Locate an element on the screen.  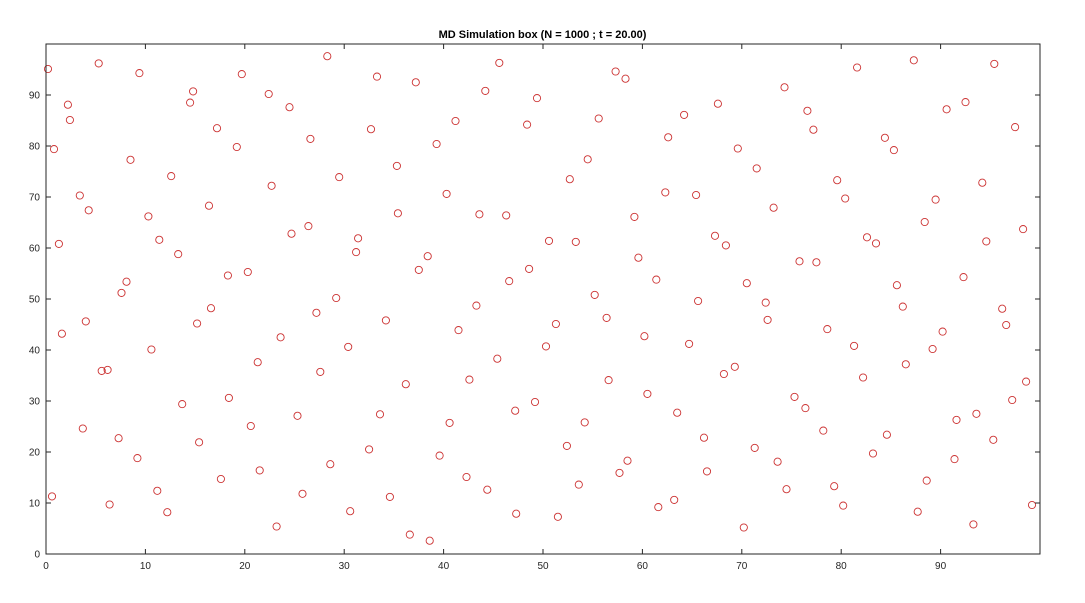
x-tick-label: 30 is located at coordinates (345, 566).